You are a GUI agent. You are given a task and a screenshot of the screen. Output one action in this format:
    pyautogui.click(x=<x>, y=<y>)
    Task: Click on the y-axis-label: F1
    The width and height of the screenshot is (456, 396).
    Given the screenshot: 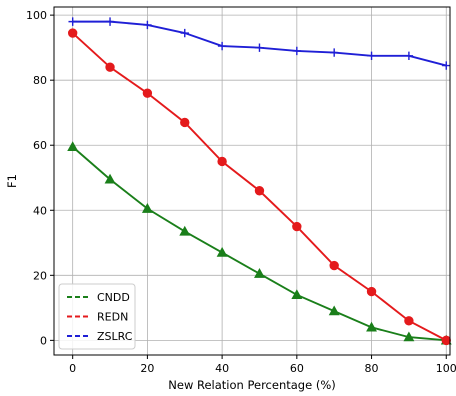 What is the action you would take?
    pyautogui.click(x=12, y=181)
    